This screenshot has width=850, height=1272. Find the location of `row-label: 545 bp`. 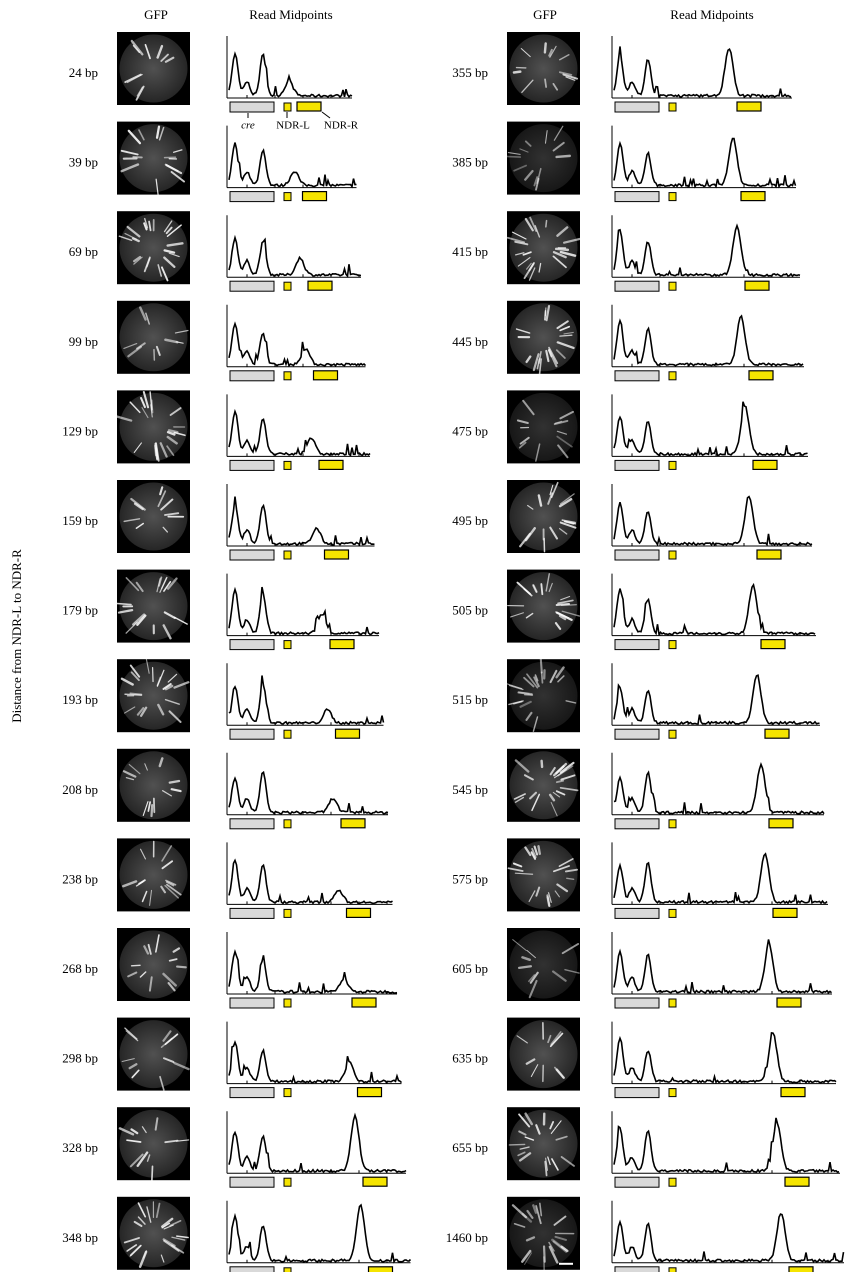

row-label: 545 bp is located at coordinates (470, 789).